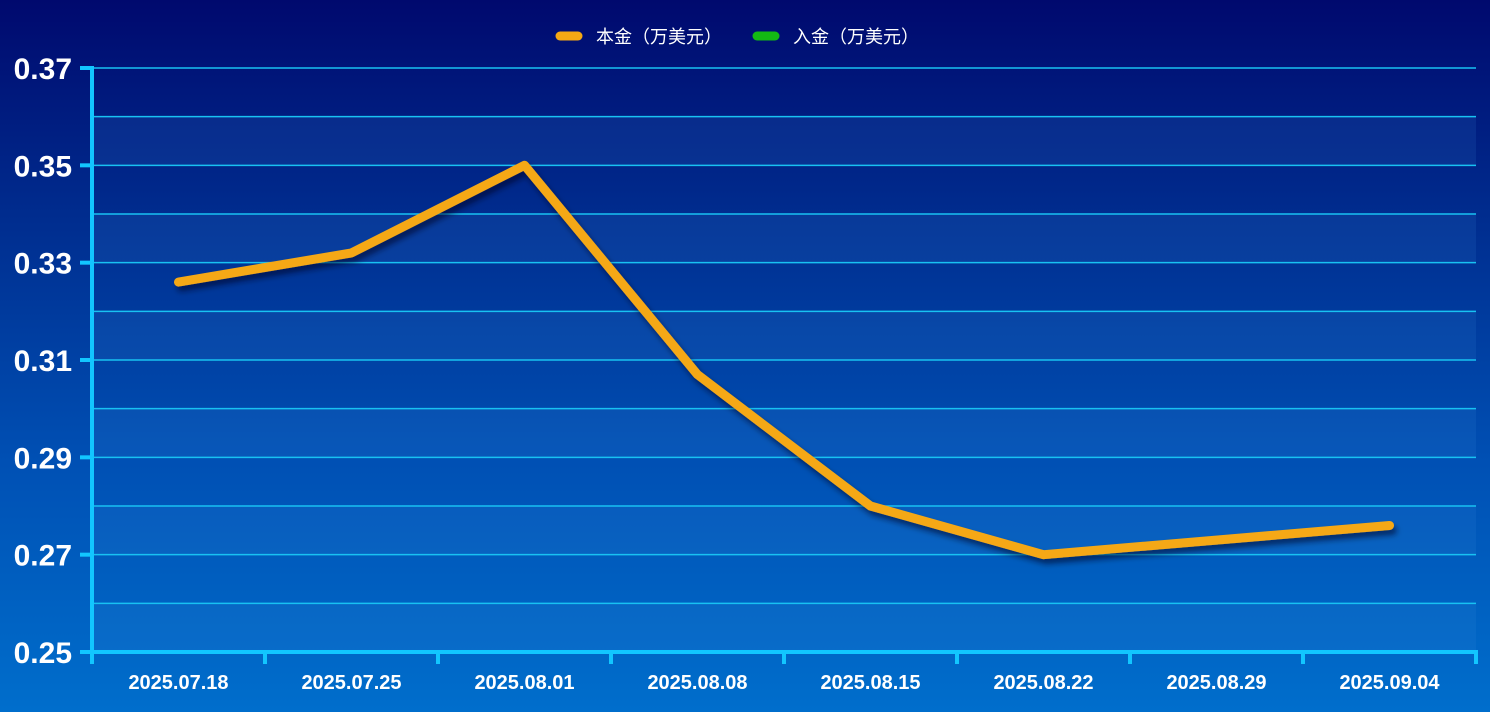  I want to click on y-tick-label: 0.29, so click(43, 458).